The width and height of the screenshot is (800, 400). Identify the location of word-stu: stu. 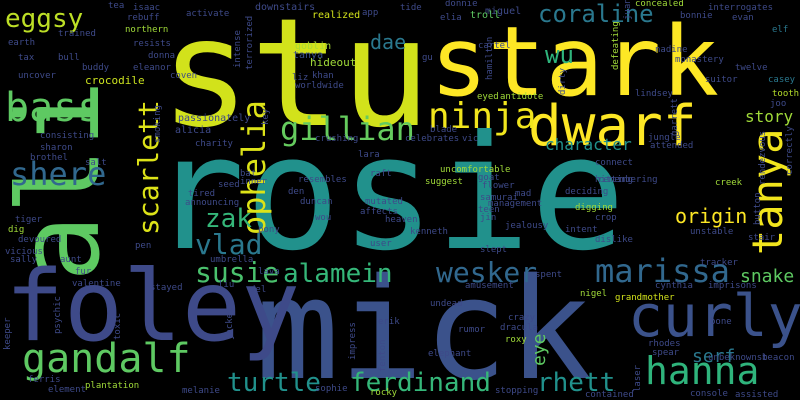
(295, 80).